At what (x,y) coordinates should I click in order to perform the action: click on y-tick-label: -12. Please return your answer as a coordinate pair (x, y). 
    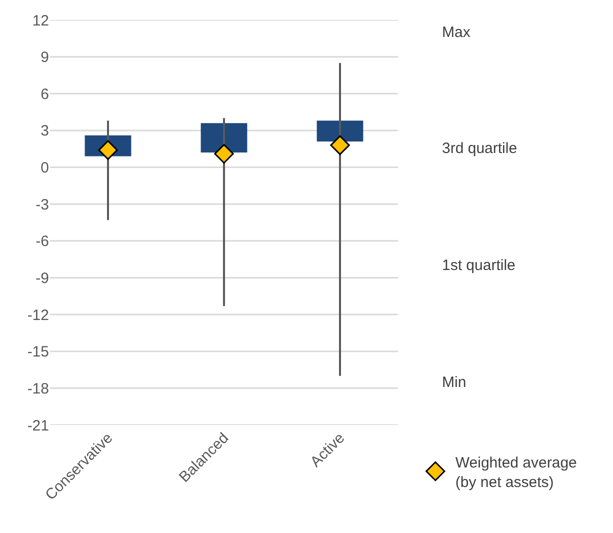
    Looking at the image, I should click on (38, 315).